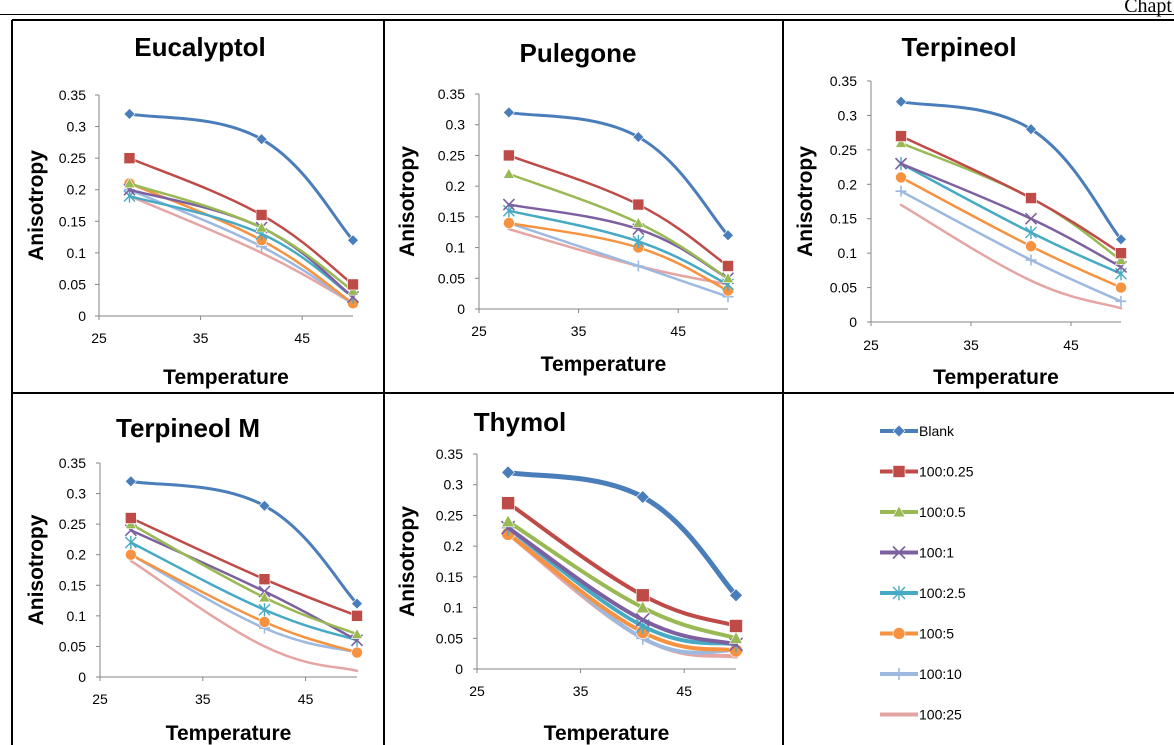  I want to click on legend-item-100-0-5: 100:0.5, so click(923, 512).